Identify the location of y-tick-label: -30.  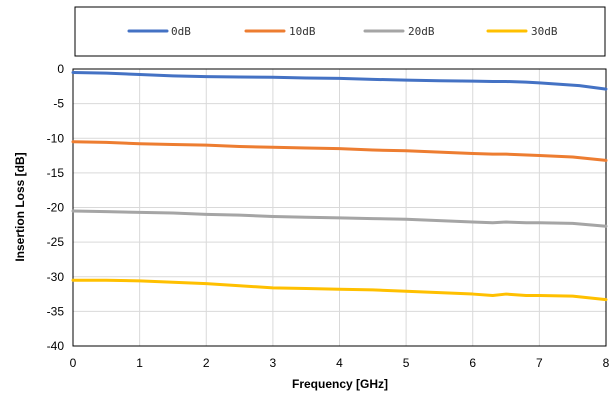
(56, 277).